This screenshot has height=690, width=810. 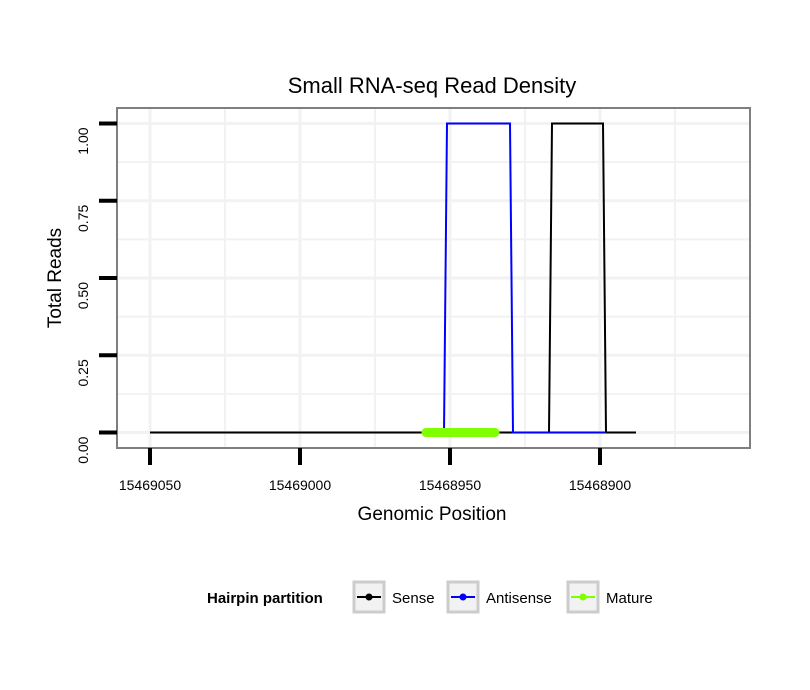 I want to click on y-tick-label: 0.00, so click(x=83, y=449).